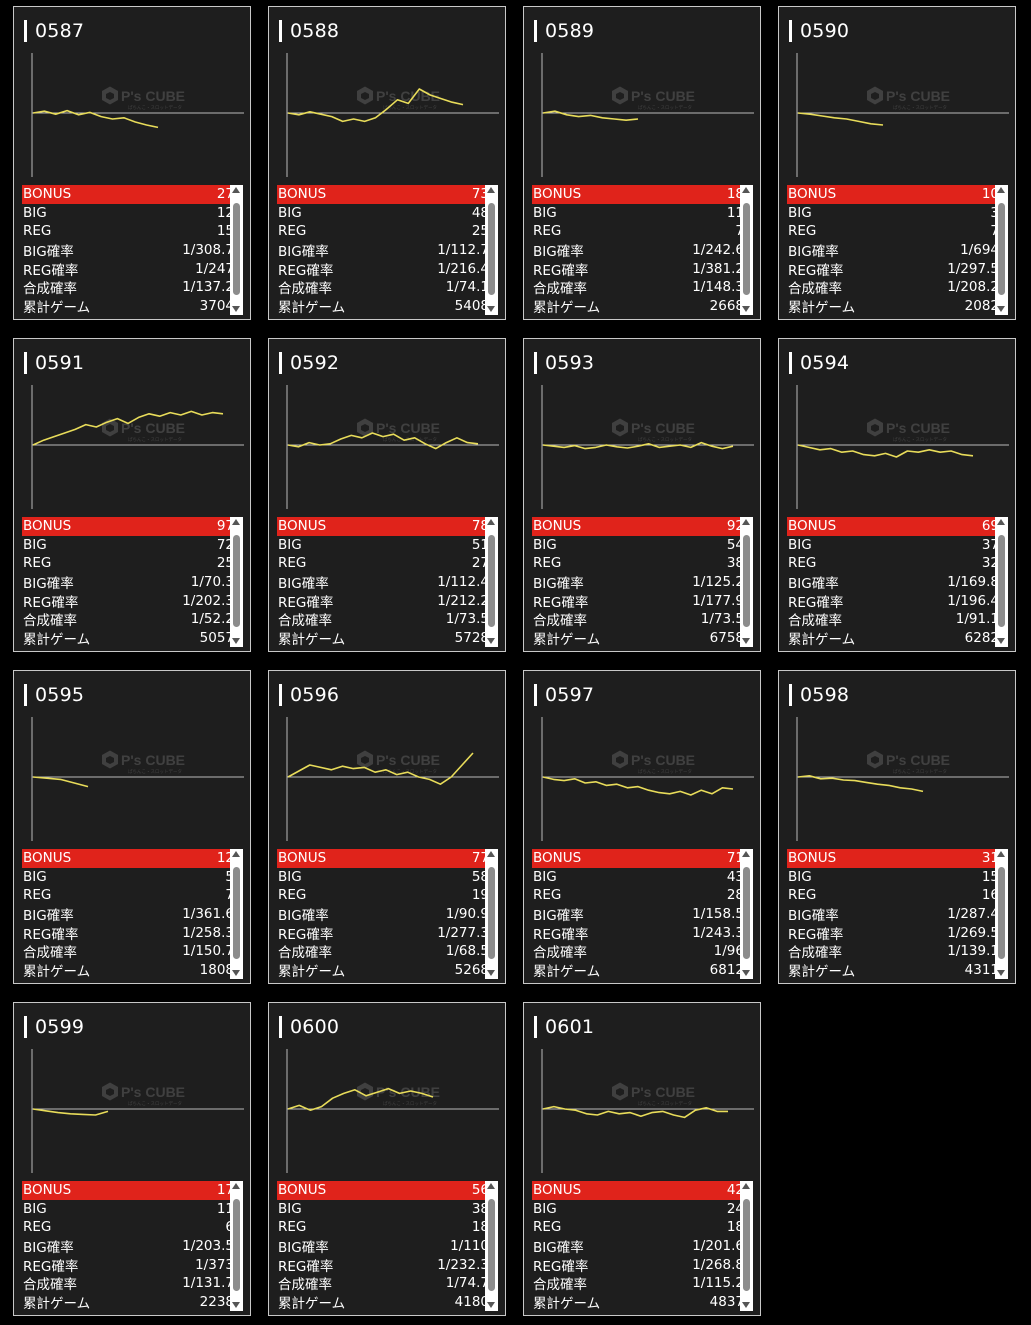  What do you see at coordinates (894, 563) in the screenshot?
I see `reg-row: REG 32` at bounding box center [894, 563].